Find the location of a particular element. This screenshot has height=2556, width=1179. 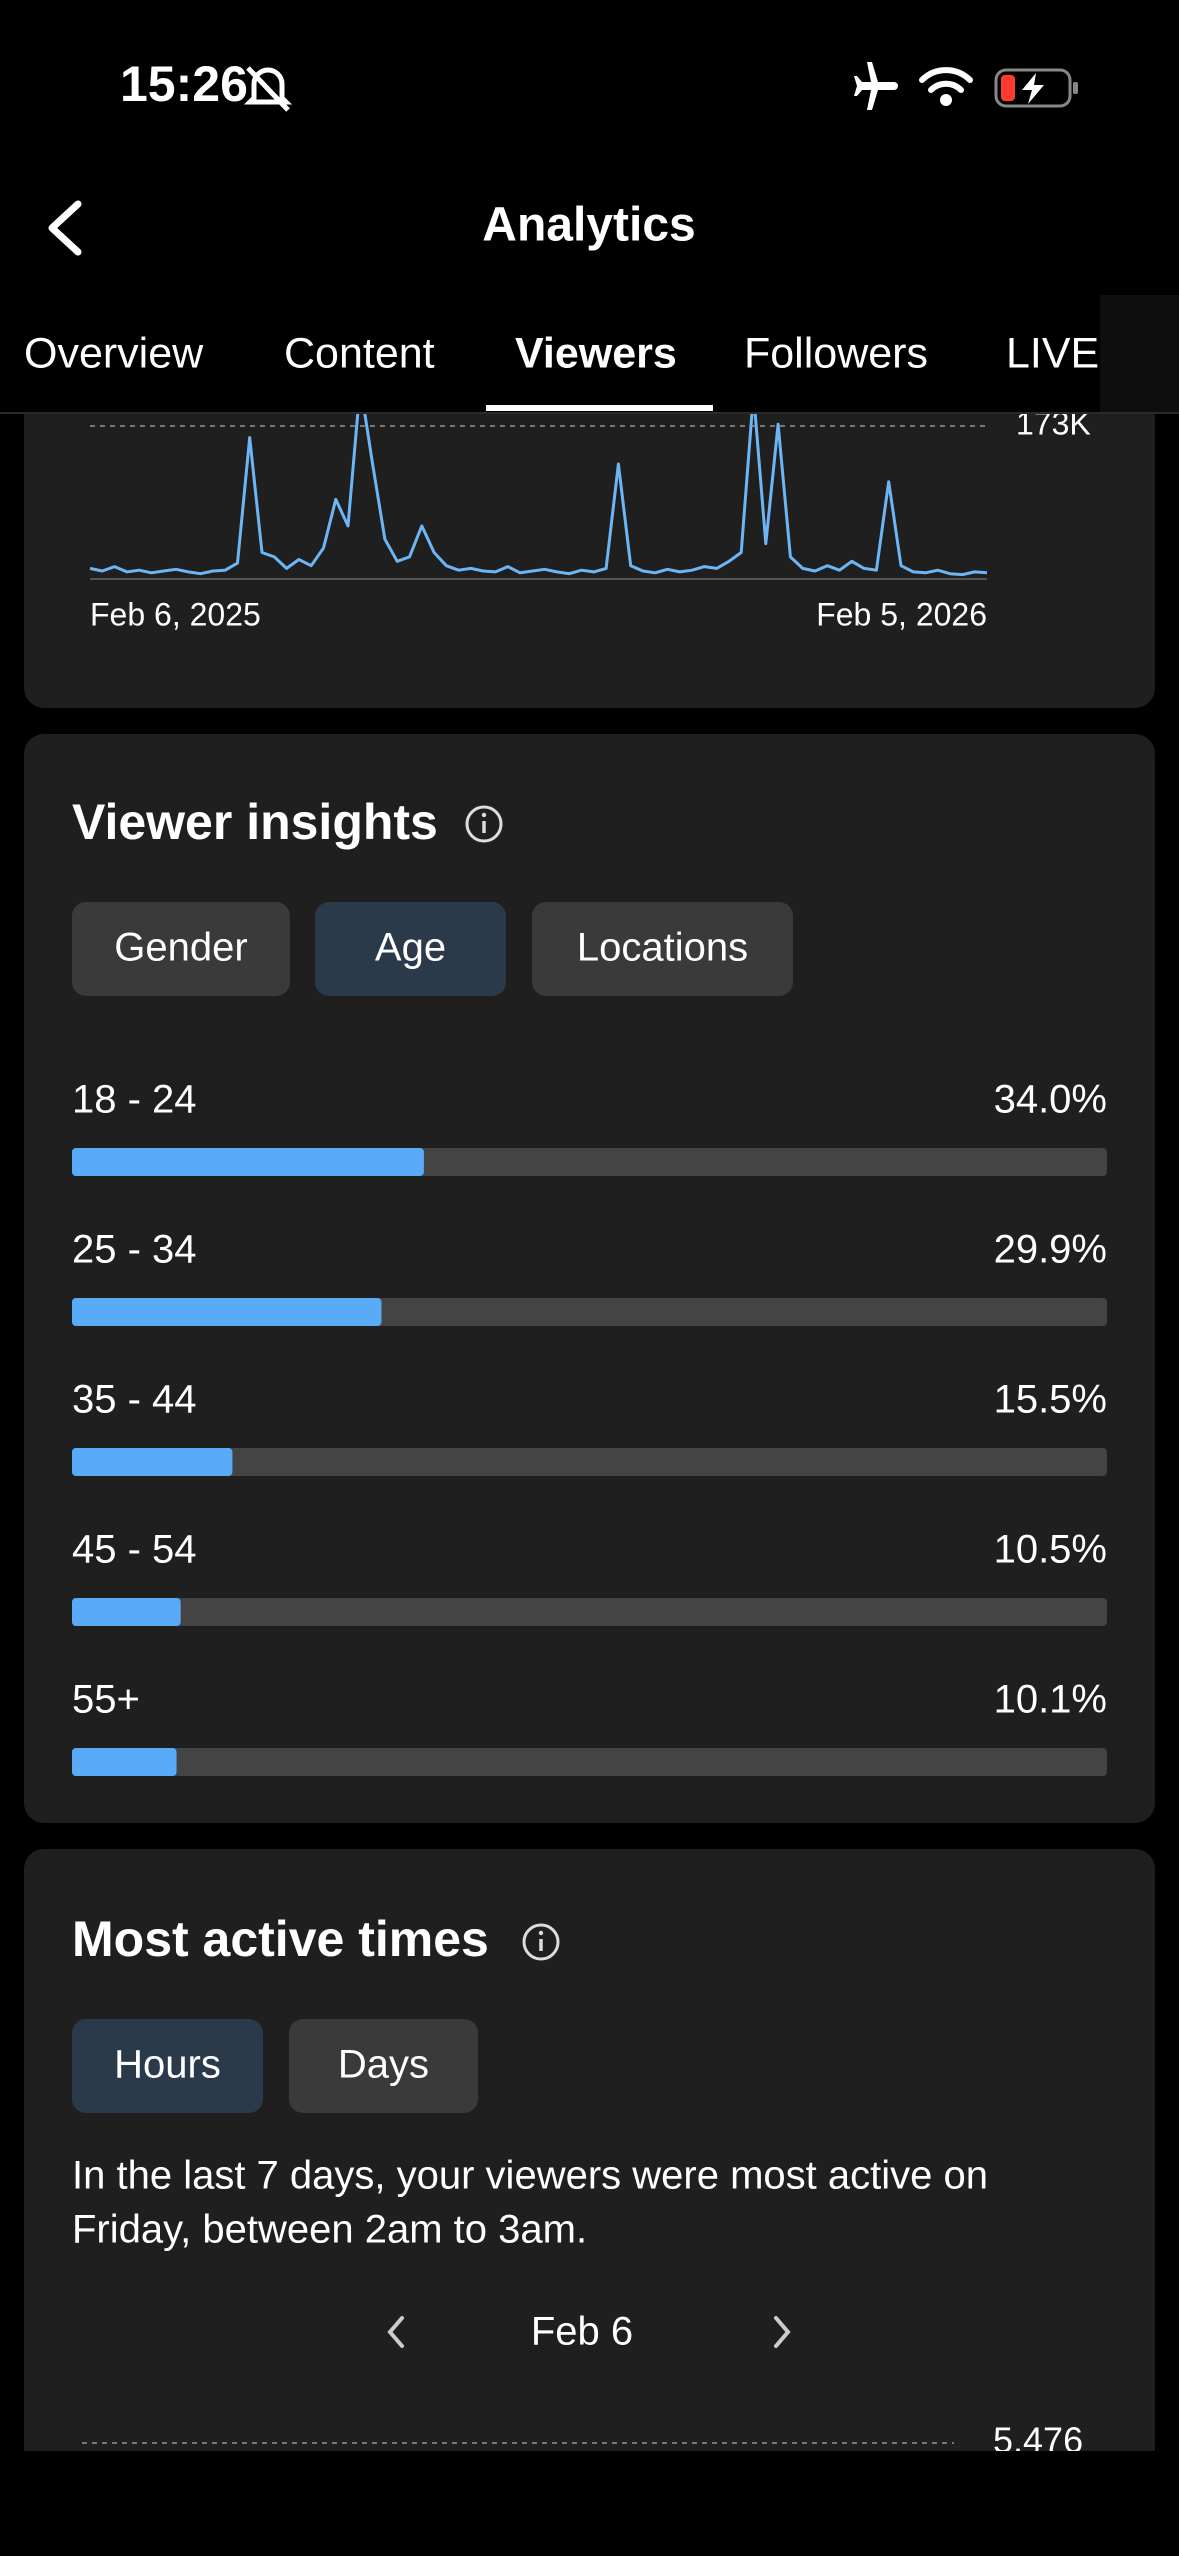

filter-label: Locations is located at coordinates (662, 948).